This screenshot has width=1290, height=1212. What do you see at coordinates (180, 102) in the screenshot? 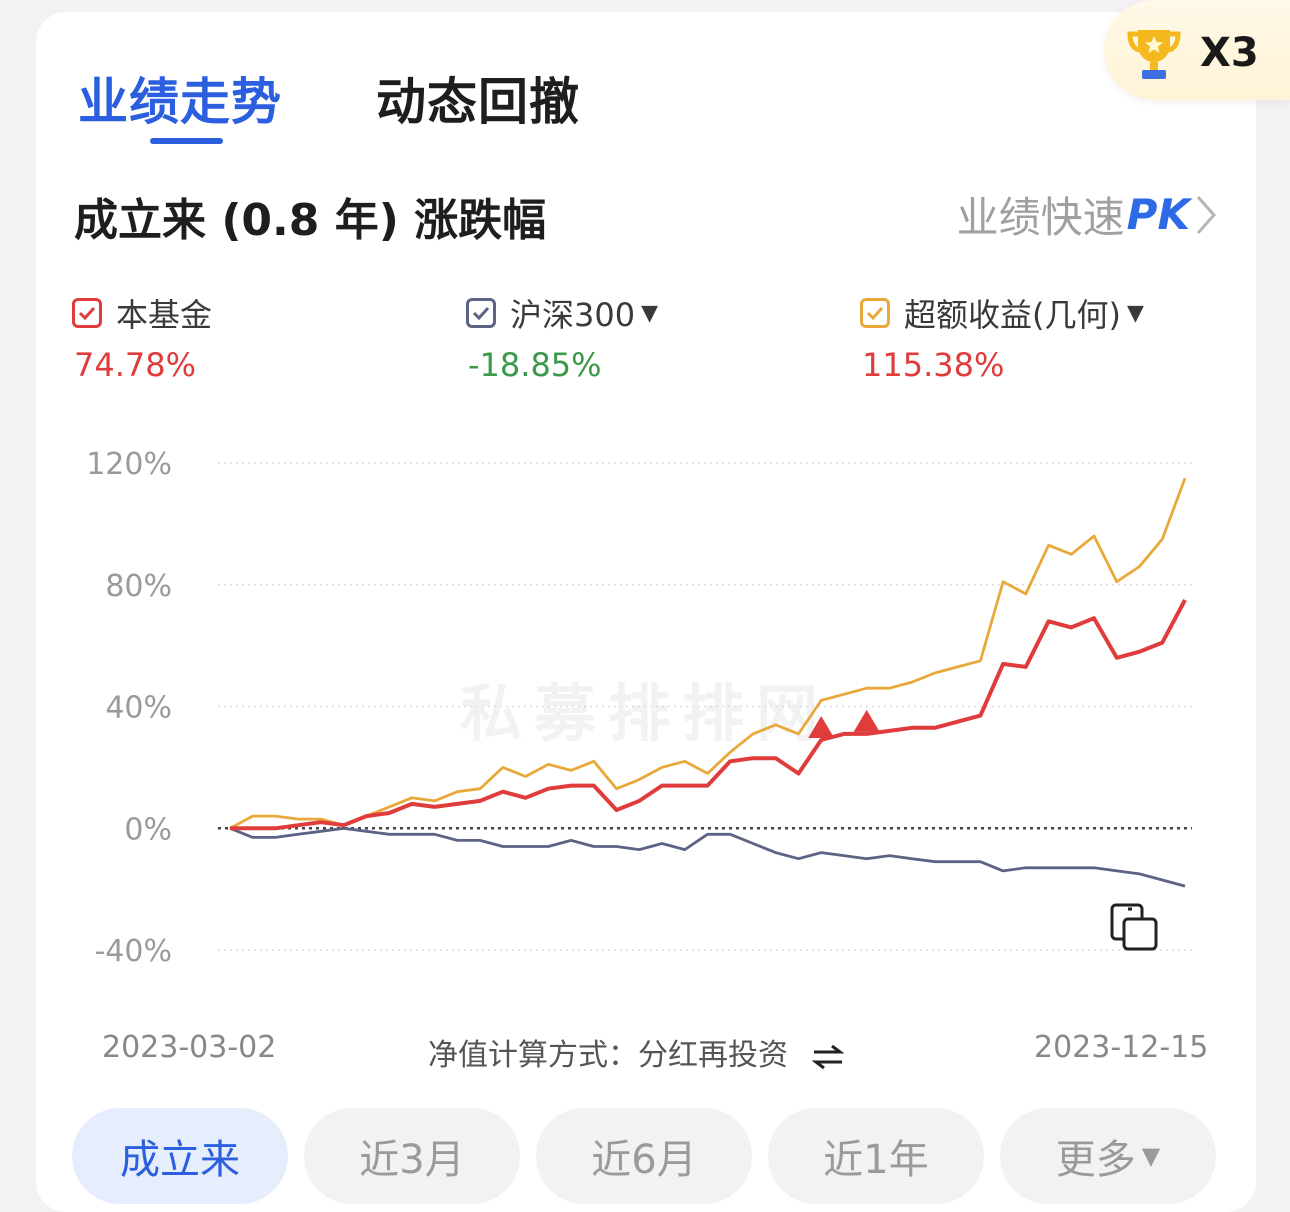
I see `tab-performance-trend: 业绩走势` at bounding box center [180, 102].